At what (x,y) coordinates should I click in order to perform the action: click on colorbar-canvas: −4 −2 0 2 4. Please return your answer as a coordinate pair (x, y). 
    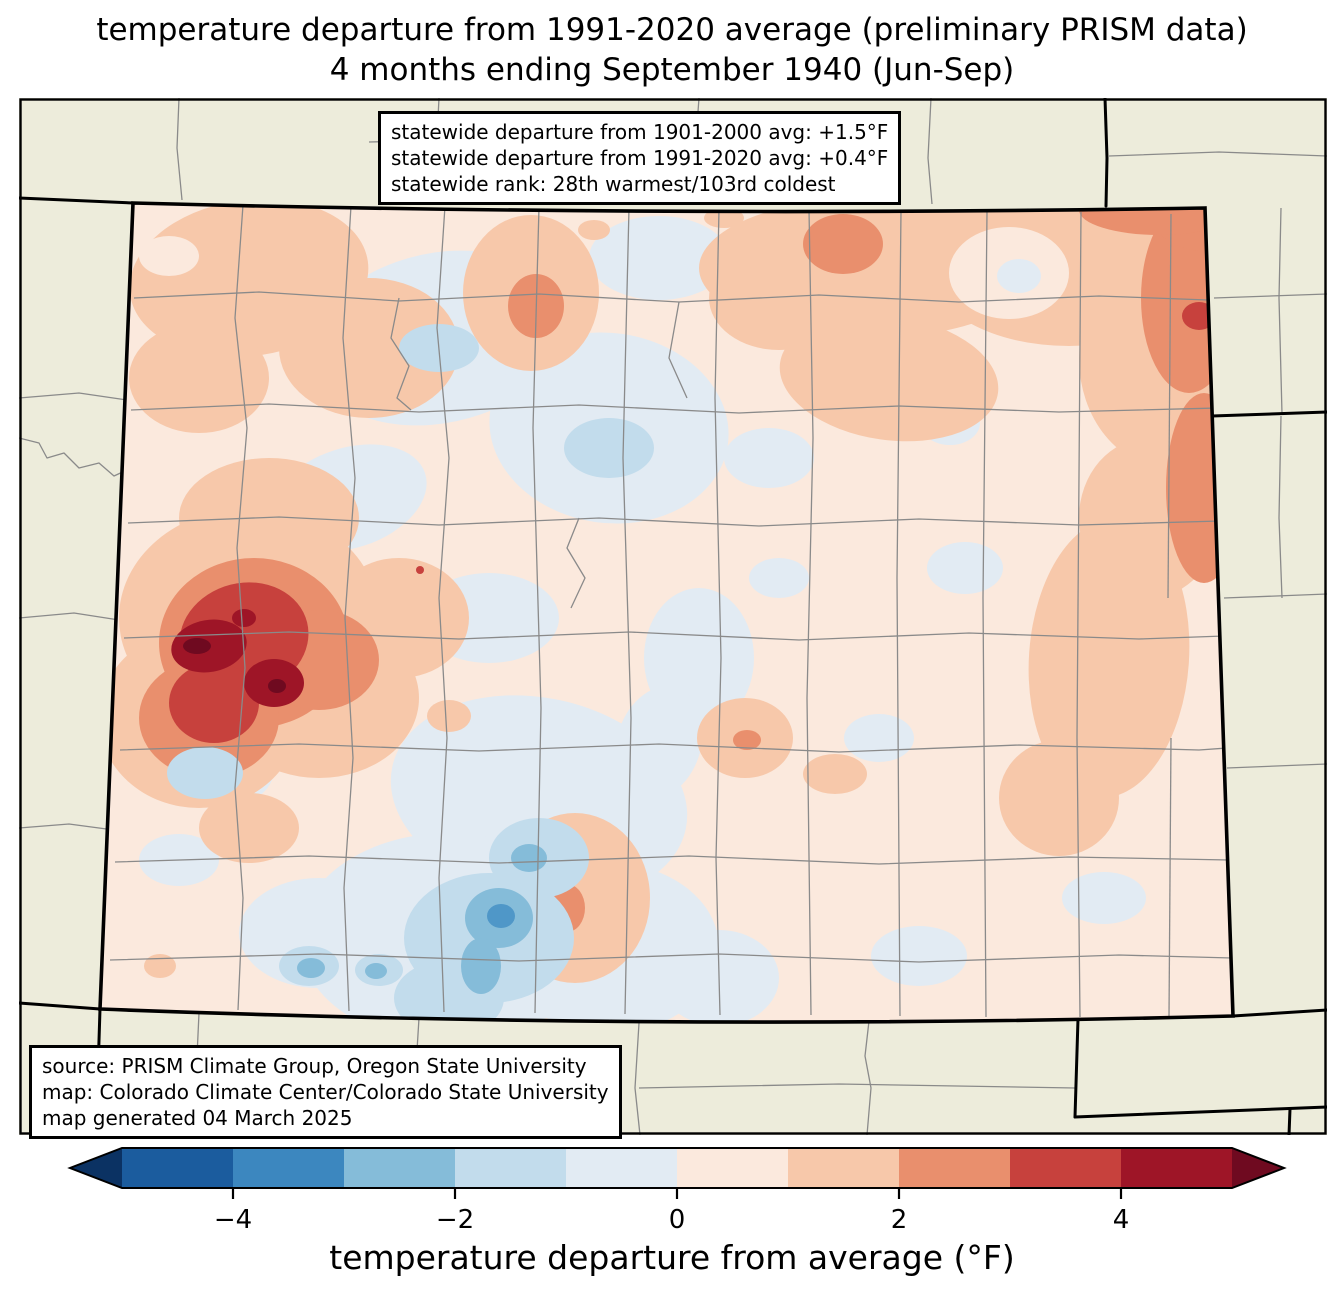
    Looking at the image, I should click on (677, 1191).